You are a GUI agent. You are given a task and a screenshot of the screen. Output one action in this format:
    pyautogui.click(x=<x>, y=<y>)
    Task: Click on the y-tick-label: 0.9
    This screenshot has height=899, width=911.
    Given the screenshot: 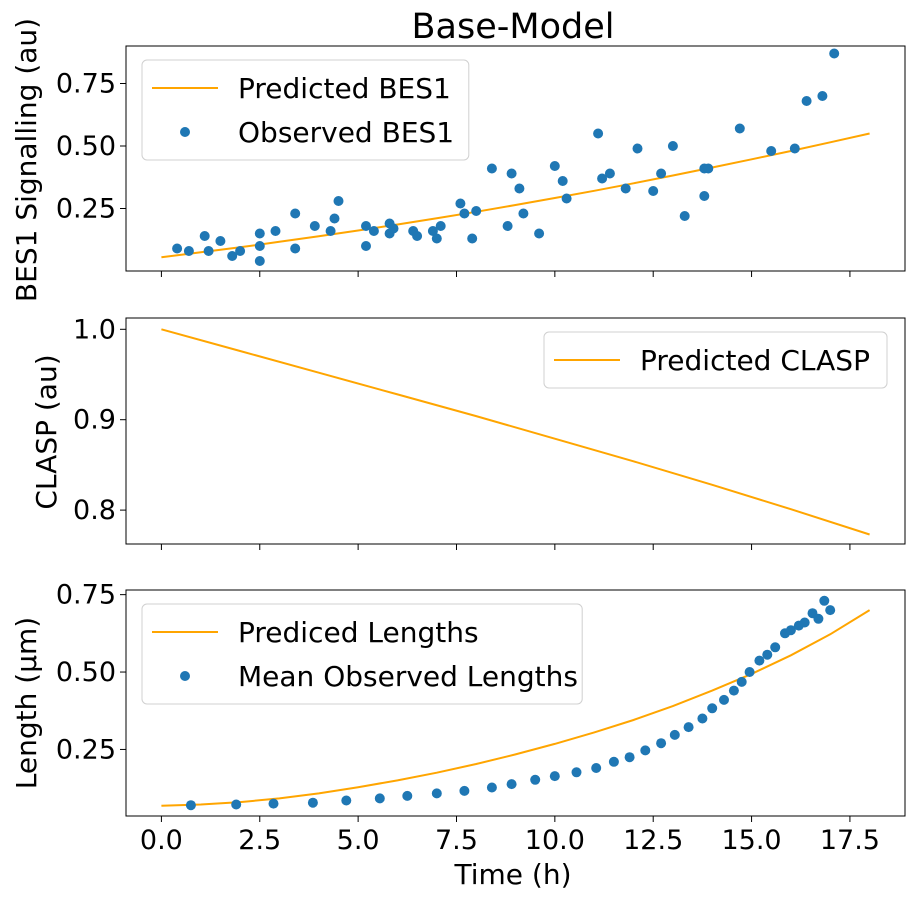 What is the action you would take?
    pyautogui.click(x=94, y=420)
    